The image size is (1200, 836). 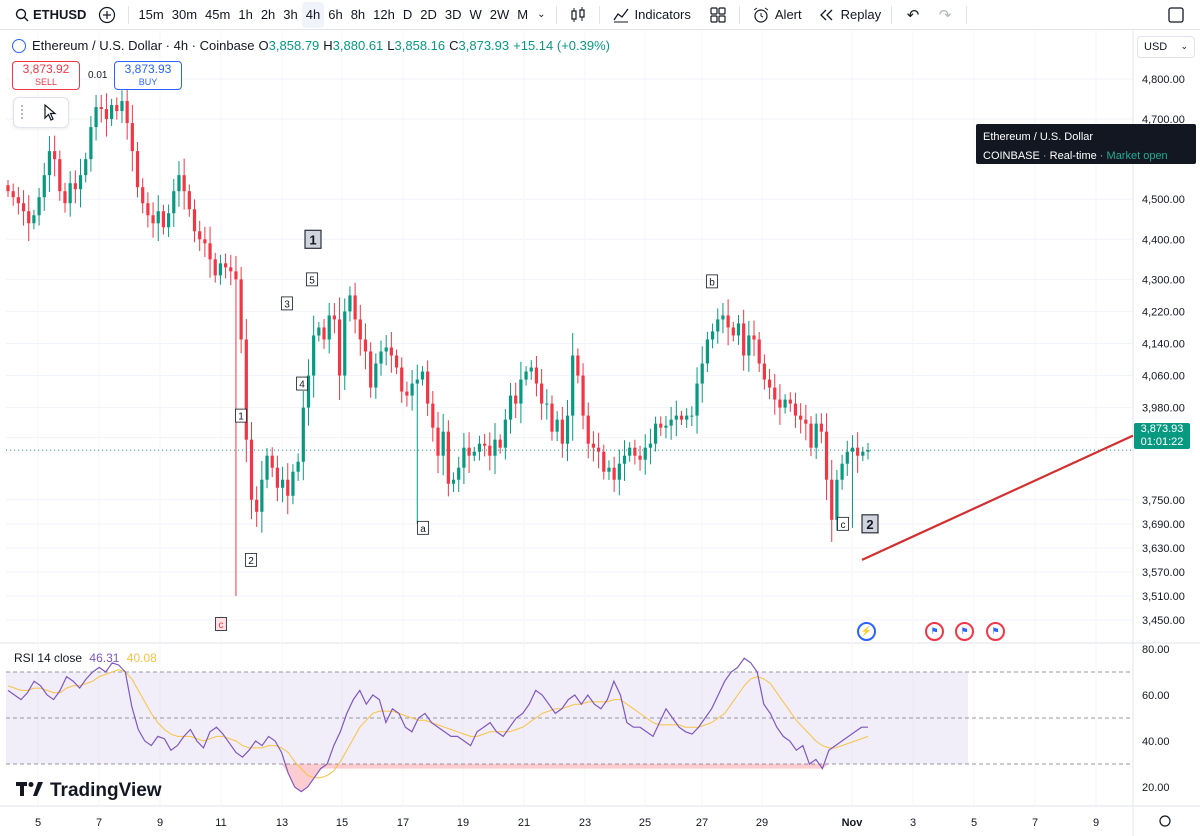 What do you see at coordinates (143, 45) in the screenshot?
I see `chart-title: Ethereum / U.S. Dollar · 4h · Coinbase` at bounding box center [143, 45].